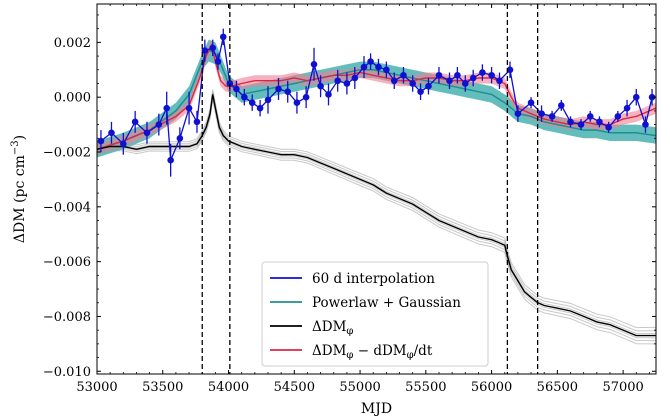  I want to click on legend-box, so click(375, 314).